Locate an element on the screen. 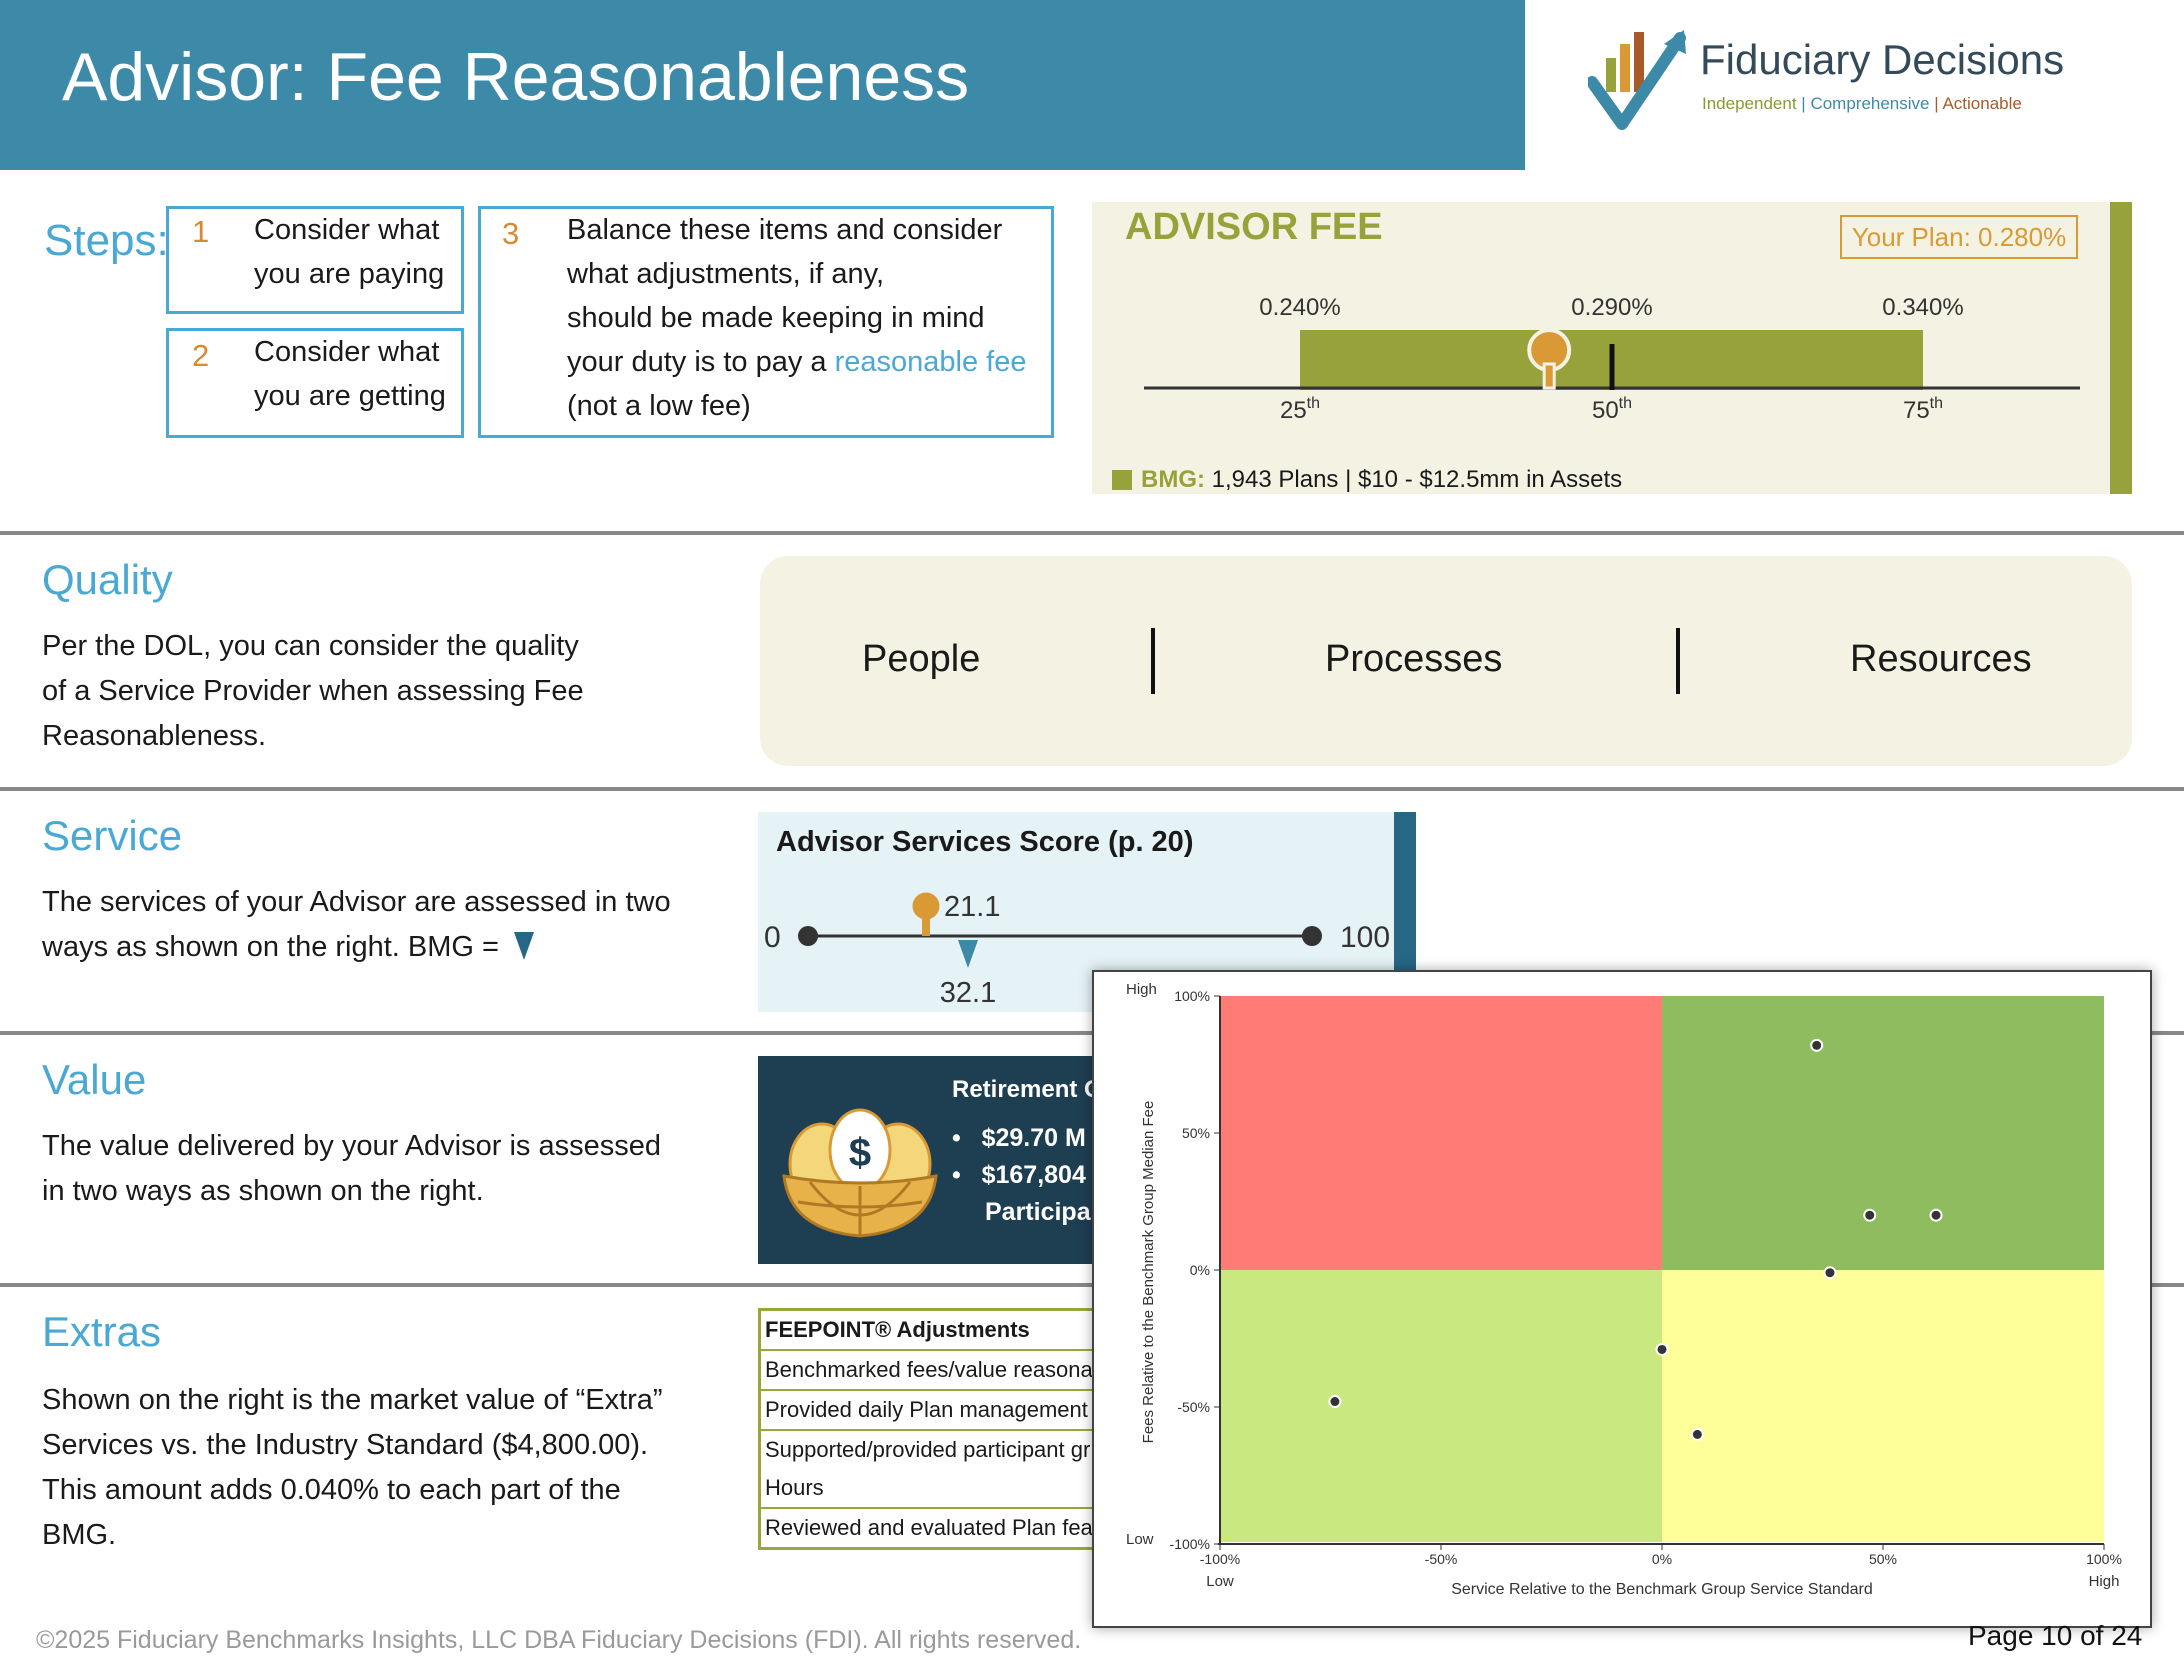 The image size is (2184, 1674). step-3-box is located at coordinates (766, 322).